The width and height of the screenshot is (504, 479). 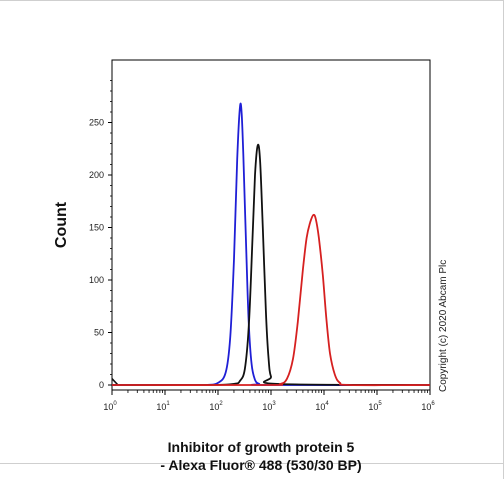 I want to click on frame-top-border, so click(x=252, y=0).